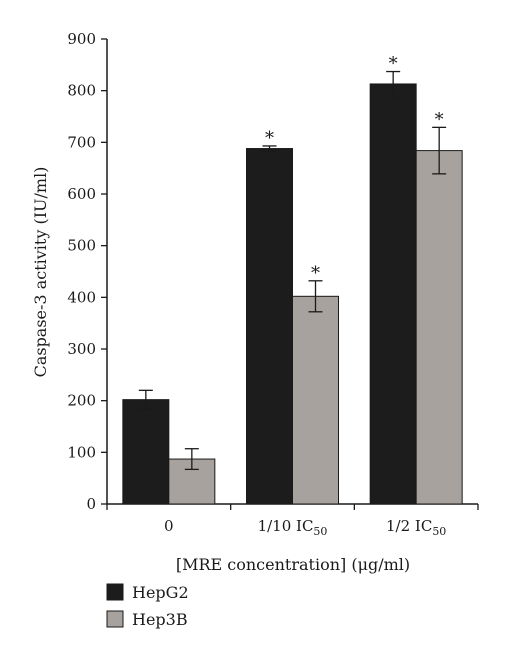  What do you see at coordinates (87, 271) in the screenshot?
I see `y-axis: 0 100 200 300 400 500 600 700 800 900` at bounding box center [87, 271].